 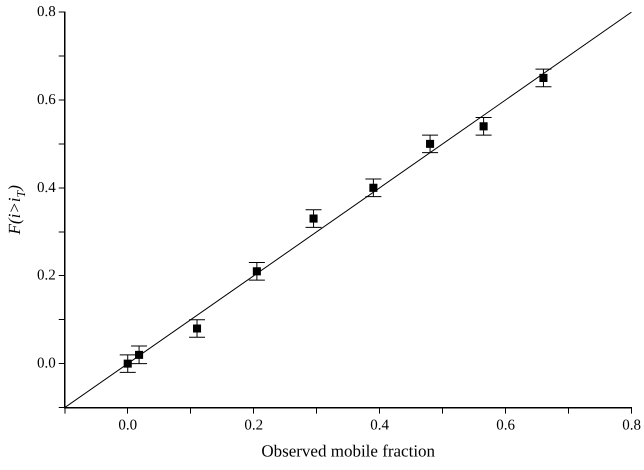 What do you see at coordinates (46, 12) in the screenshot?
I see `y-tick-label: 0.8` at bounding box center [46, 12].